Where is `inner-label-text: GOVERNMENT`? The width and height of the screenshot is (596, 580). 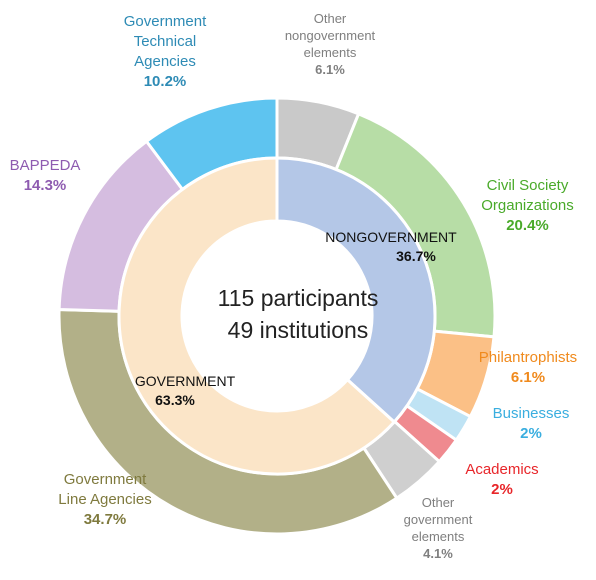
inner-label-text: GOVERNMENT is located at coordinates (185, 381).